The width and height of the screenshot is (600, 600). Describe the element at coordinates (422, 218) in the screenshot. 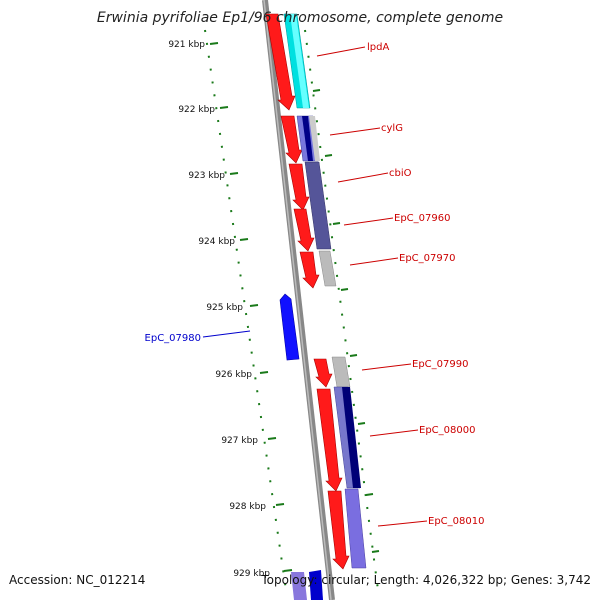

I see `gene-label-EpC_07960: EpC_07960` at that location.